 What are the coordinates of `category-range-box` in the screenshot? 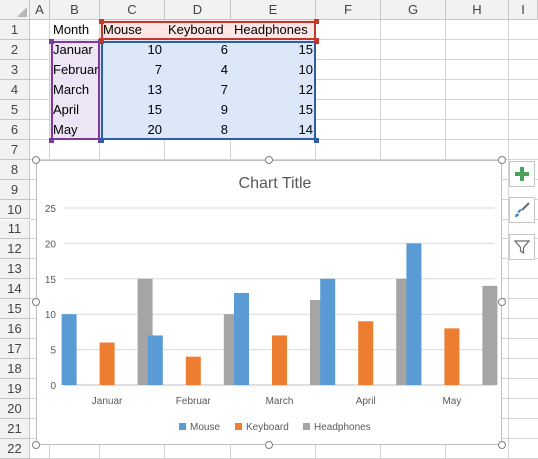 It's located at (75, 90).